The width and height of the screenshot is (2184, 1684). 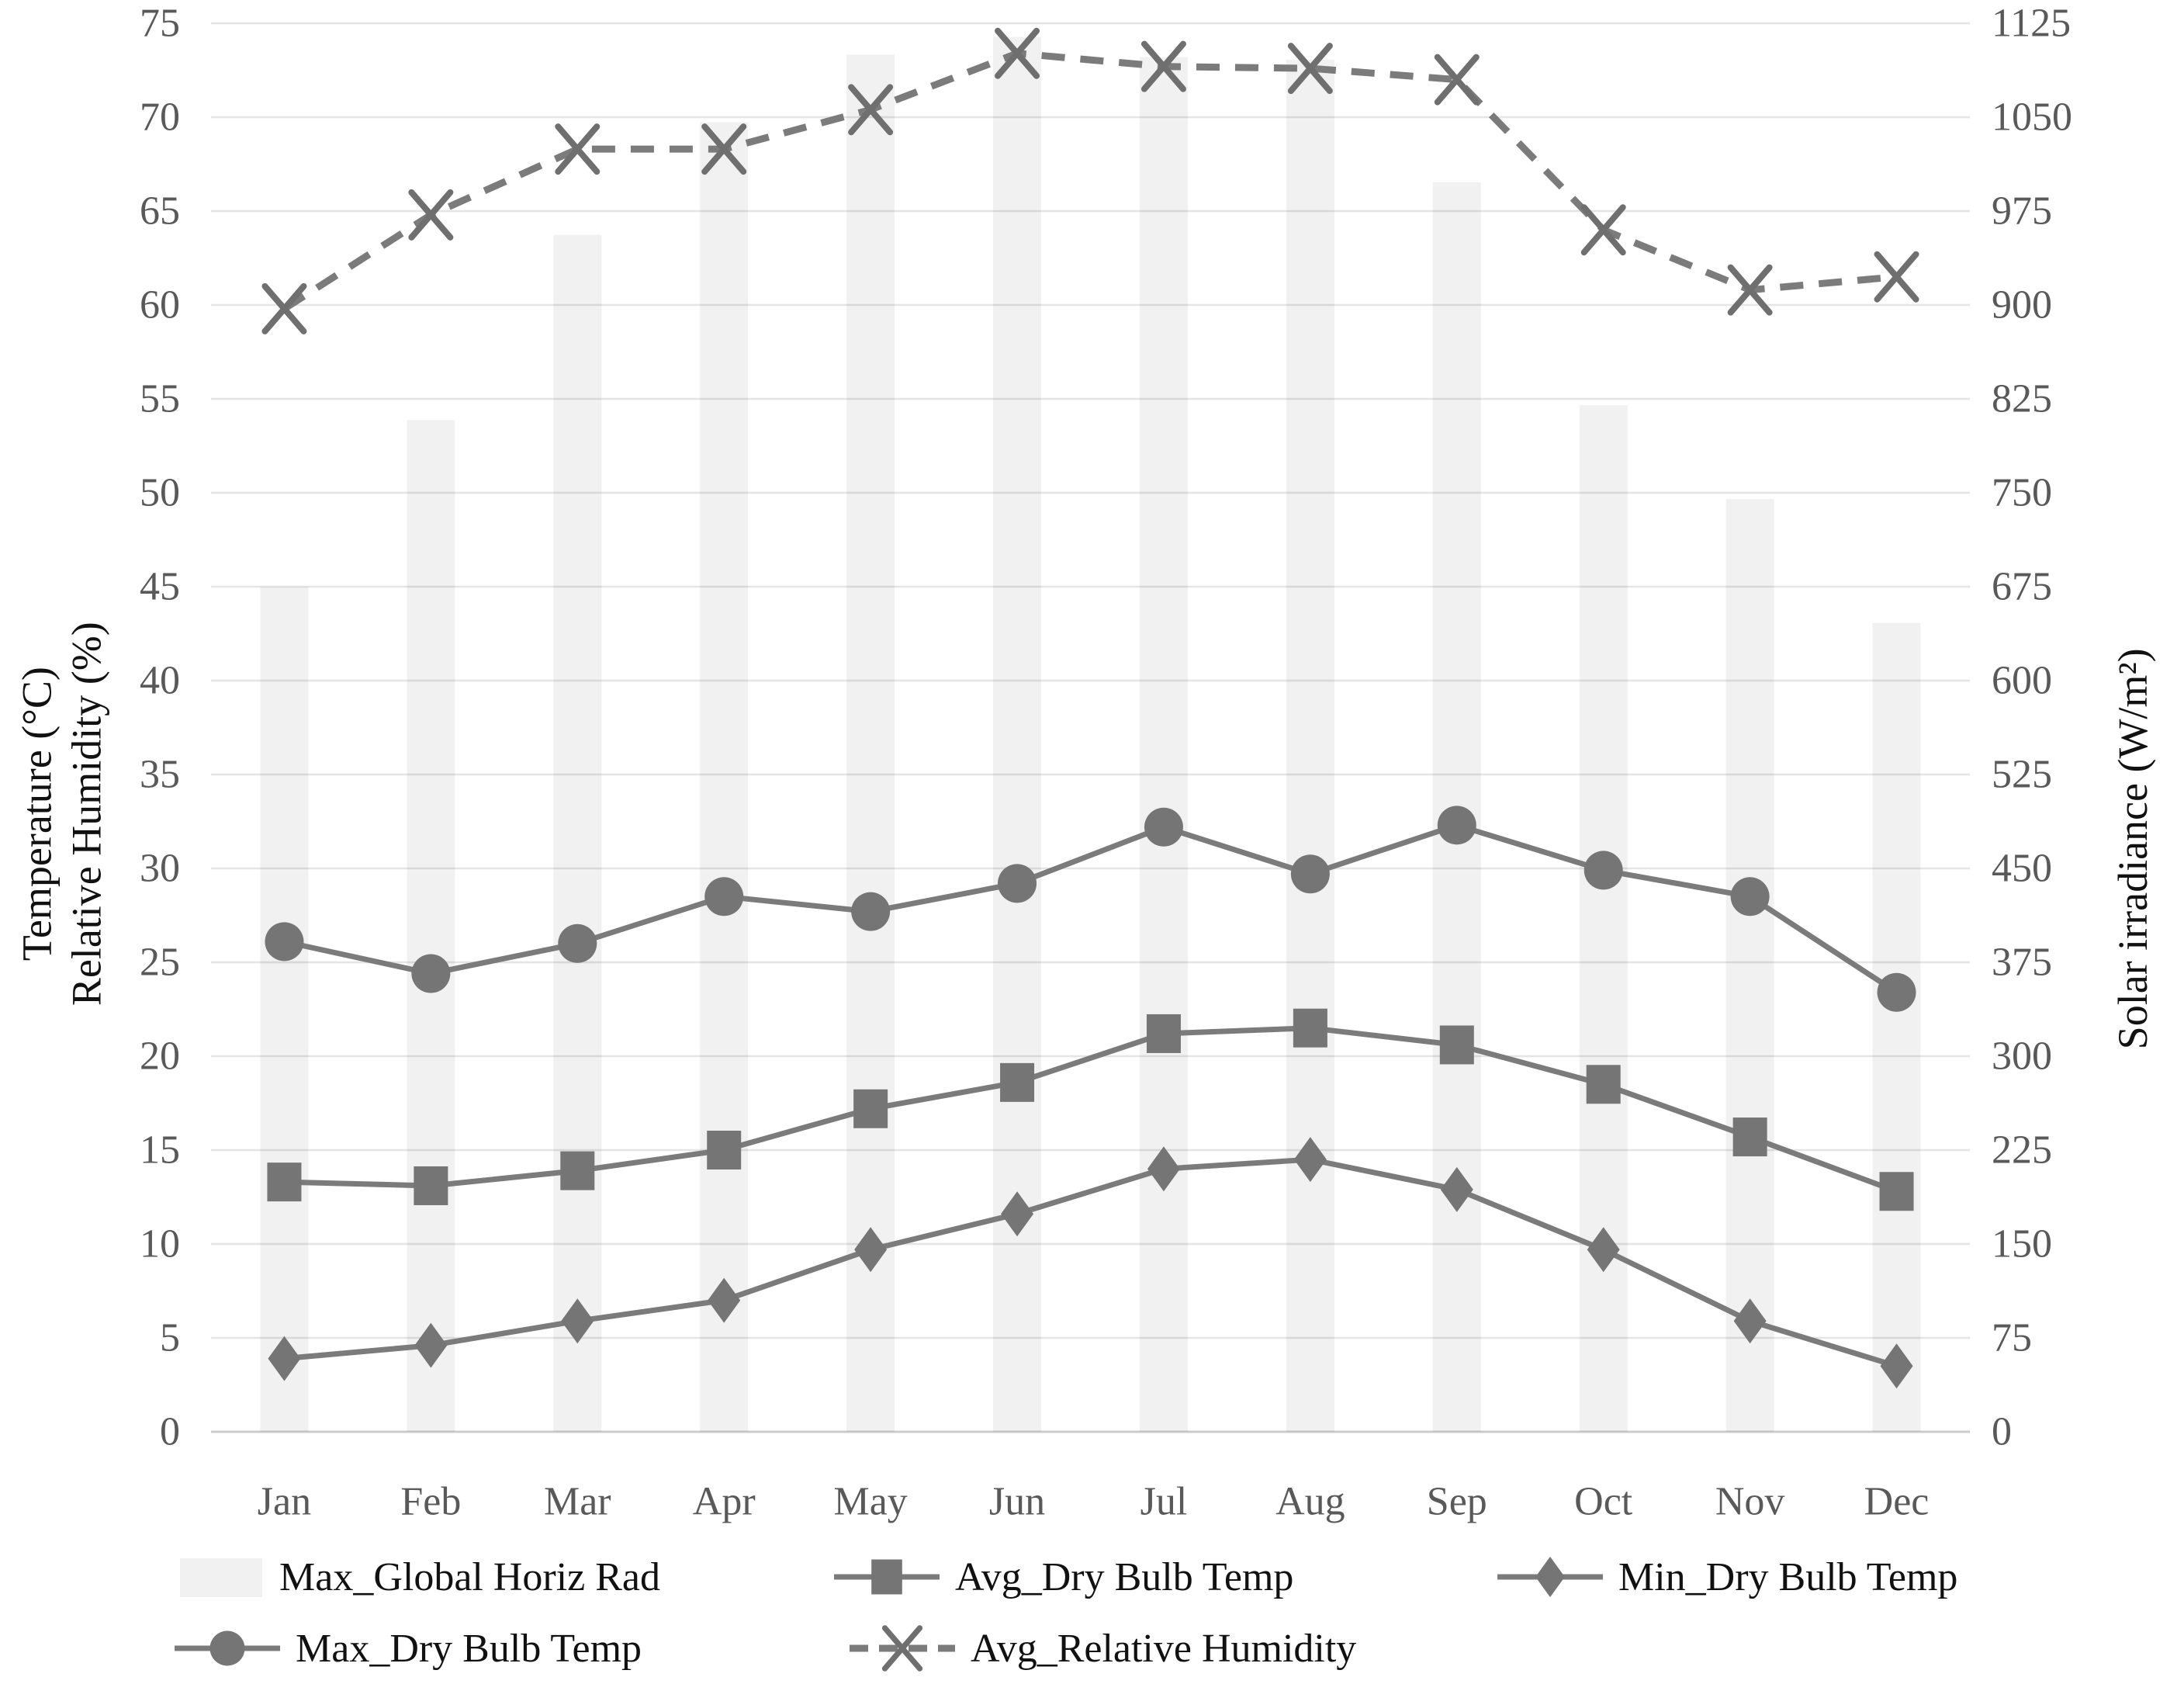 What do you see at coordinates (1457, 1502) in the screenshot?
I see `month-label-sep: Sep` at bounding box center [1457, 1502].